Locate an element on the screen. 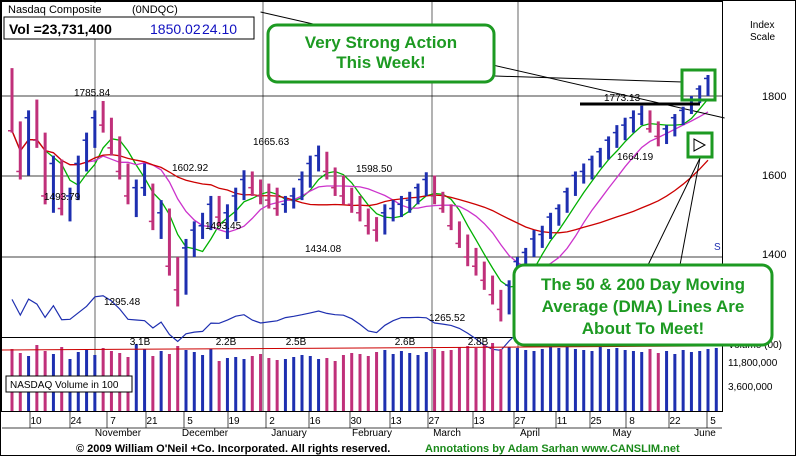 This screenshot has height=461, width=796. x-date-label: 8 is located at coordinates (632, 421).